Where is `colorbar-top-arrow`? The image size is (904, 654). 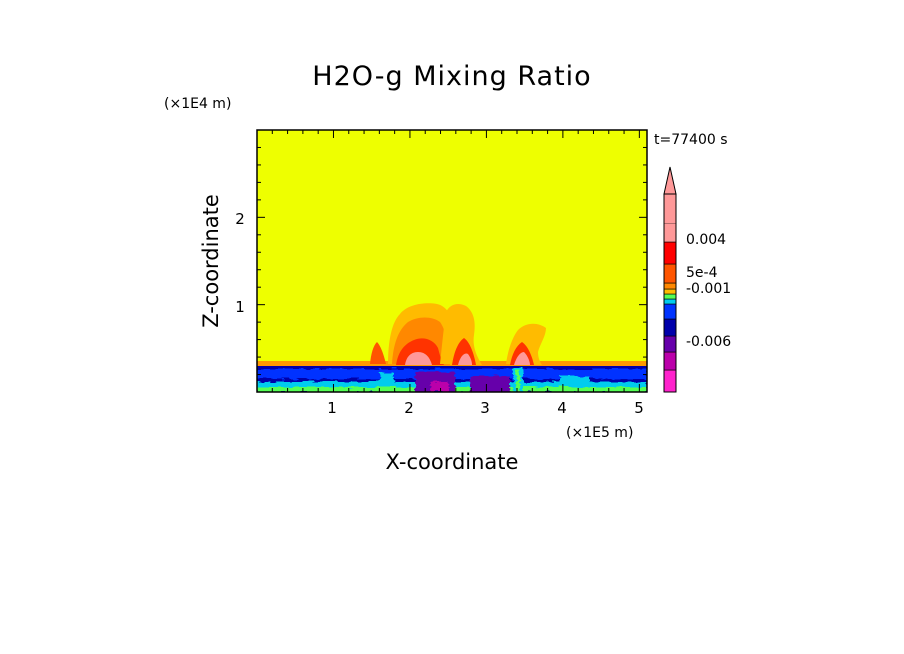 colorbar-top-arrow is located at coordinates (670, 180).